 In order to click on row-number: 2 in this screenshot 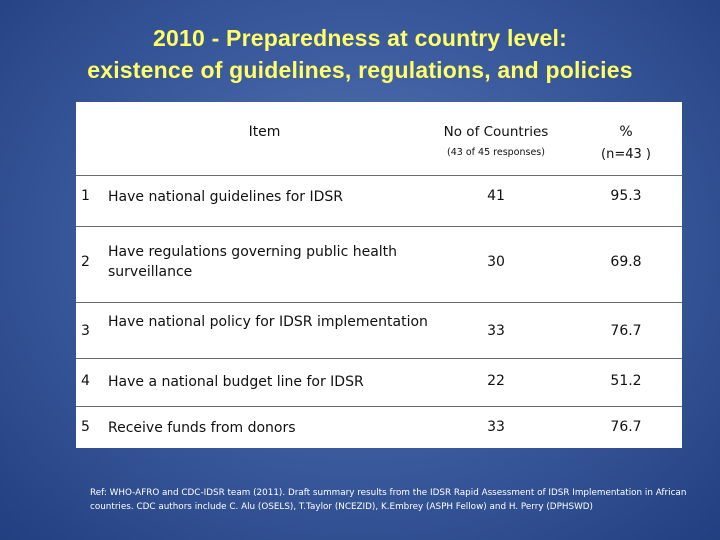, I will do `click(85, 262)`.